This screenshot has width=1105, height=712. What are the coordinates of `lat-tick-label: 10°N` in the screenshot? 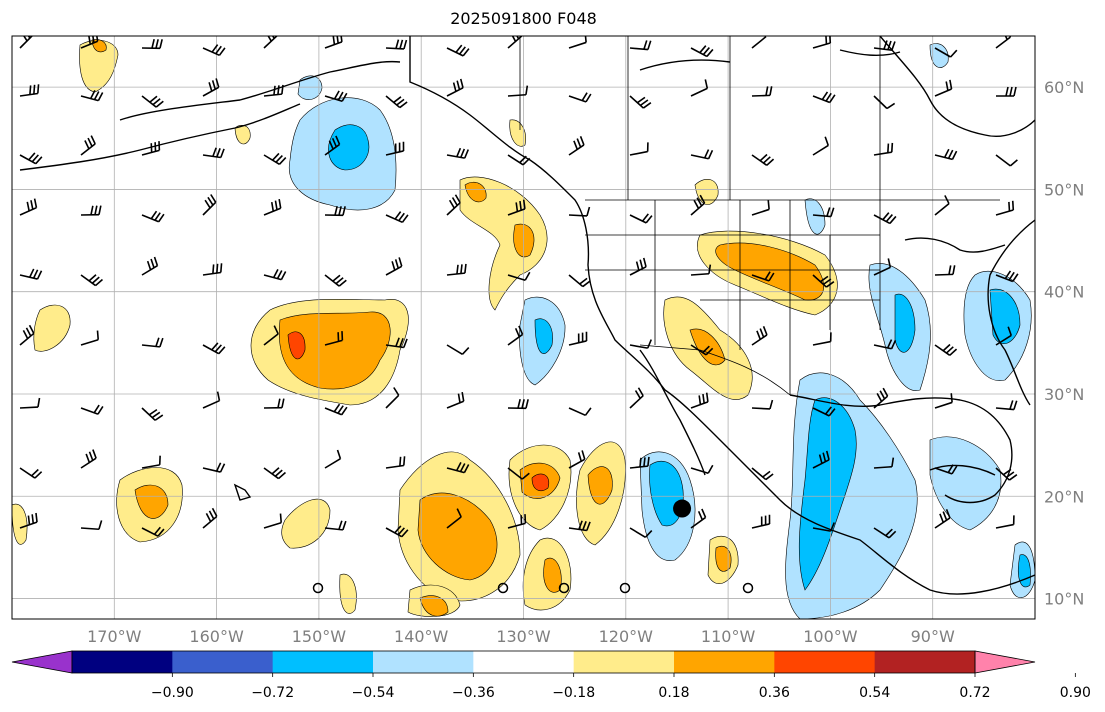 It's located at (1064, 599).